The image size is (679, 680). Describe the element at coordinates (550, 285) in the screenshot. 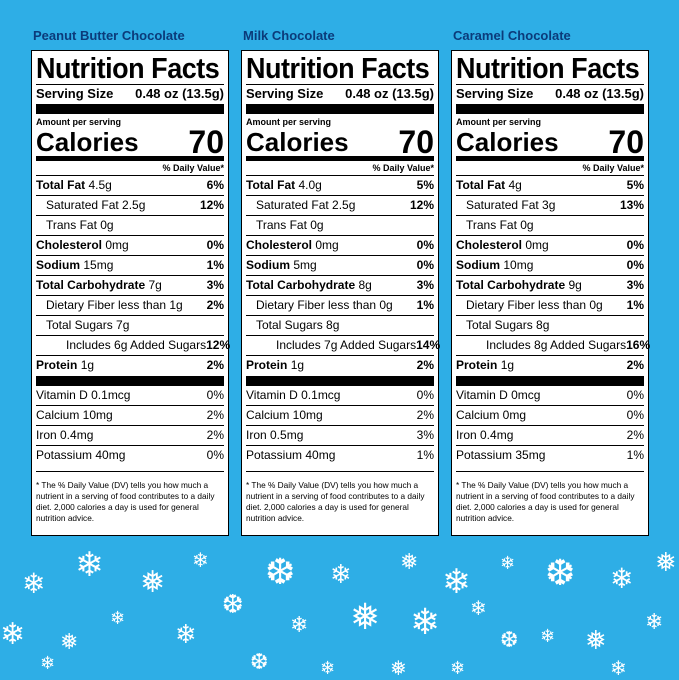

I see `nutrient-row: Total Carbohydrate 9g 3%` at that location.